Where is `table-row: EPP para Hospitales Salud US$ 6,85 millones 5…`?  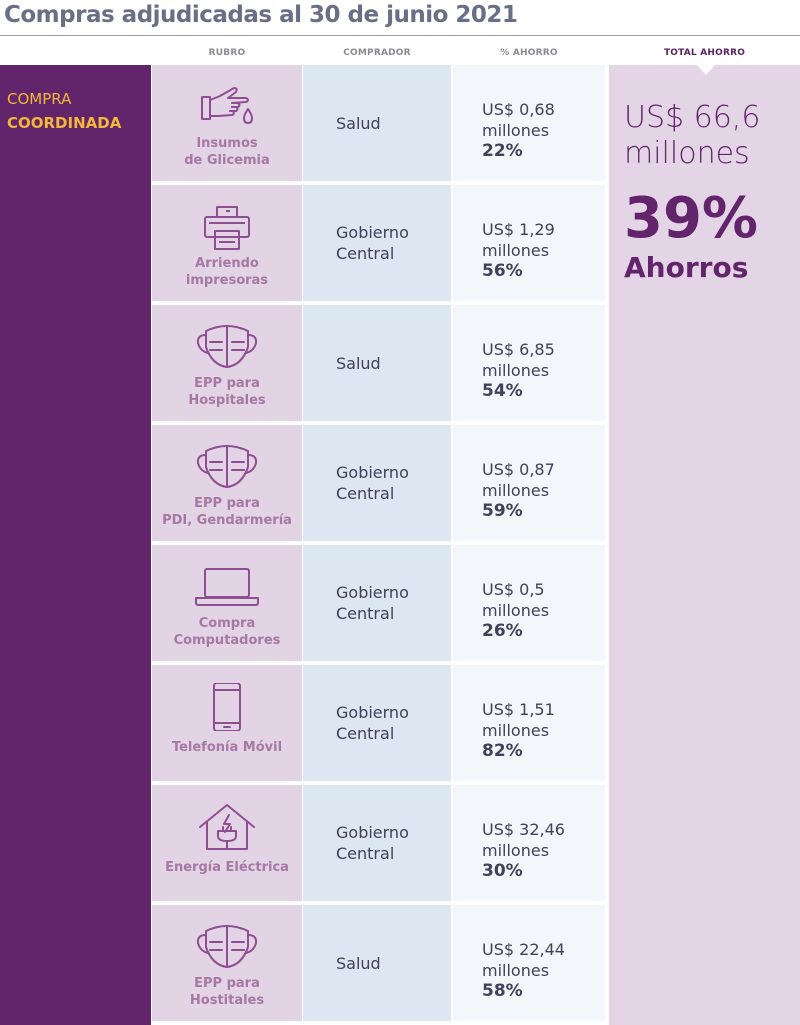
table-row: EPP para Hospitales Salud US$ 6,85 millones 5… is located at coordinates (378, 363).